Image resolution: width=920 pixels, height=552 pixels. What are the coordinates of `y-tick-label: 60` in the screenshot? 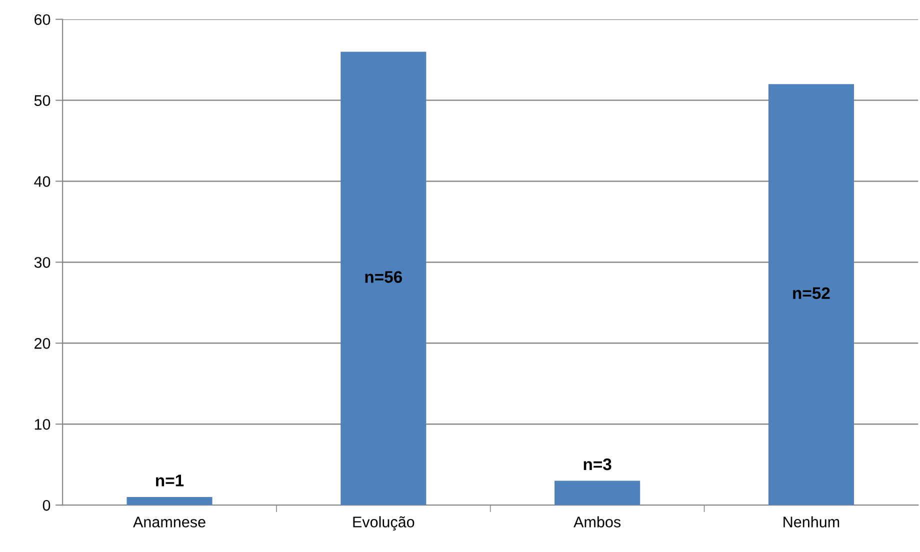 It's located at (42, 20).